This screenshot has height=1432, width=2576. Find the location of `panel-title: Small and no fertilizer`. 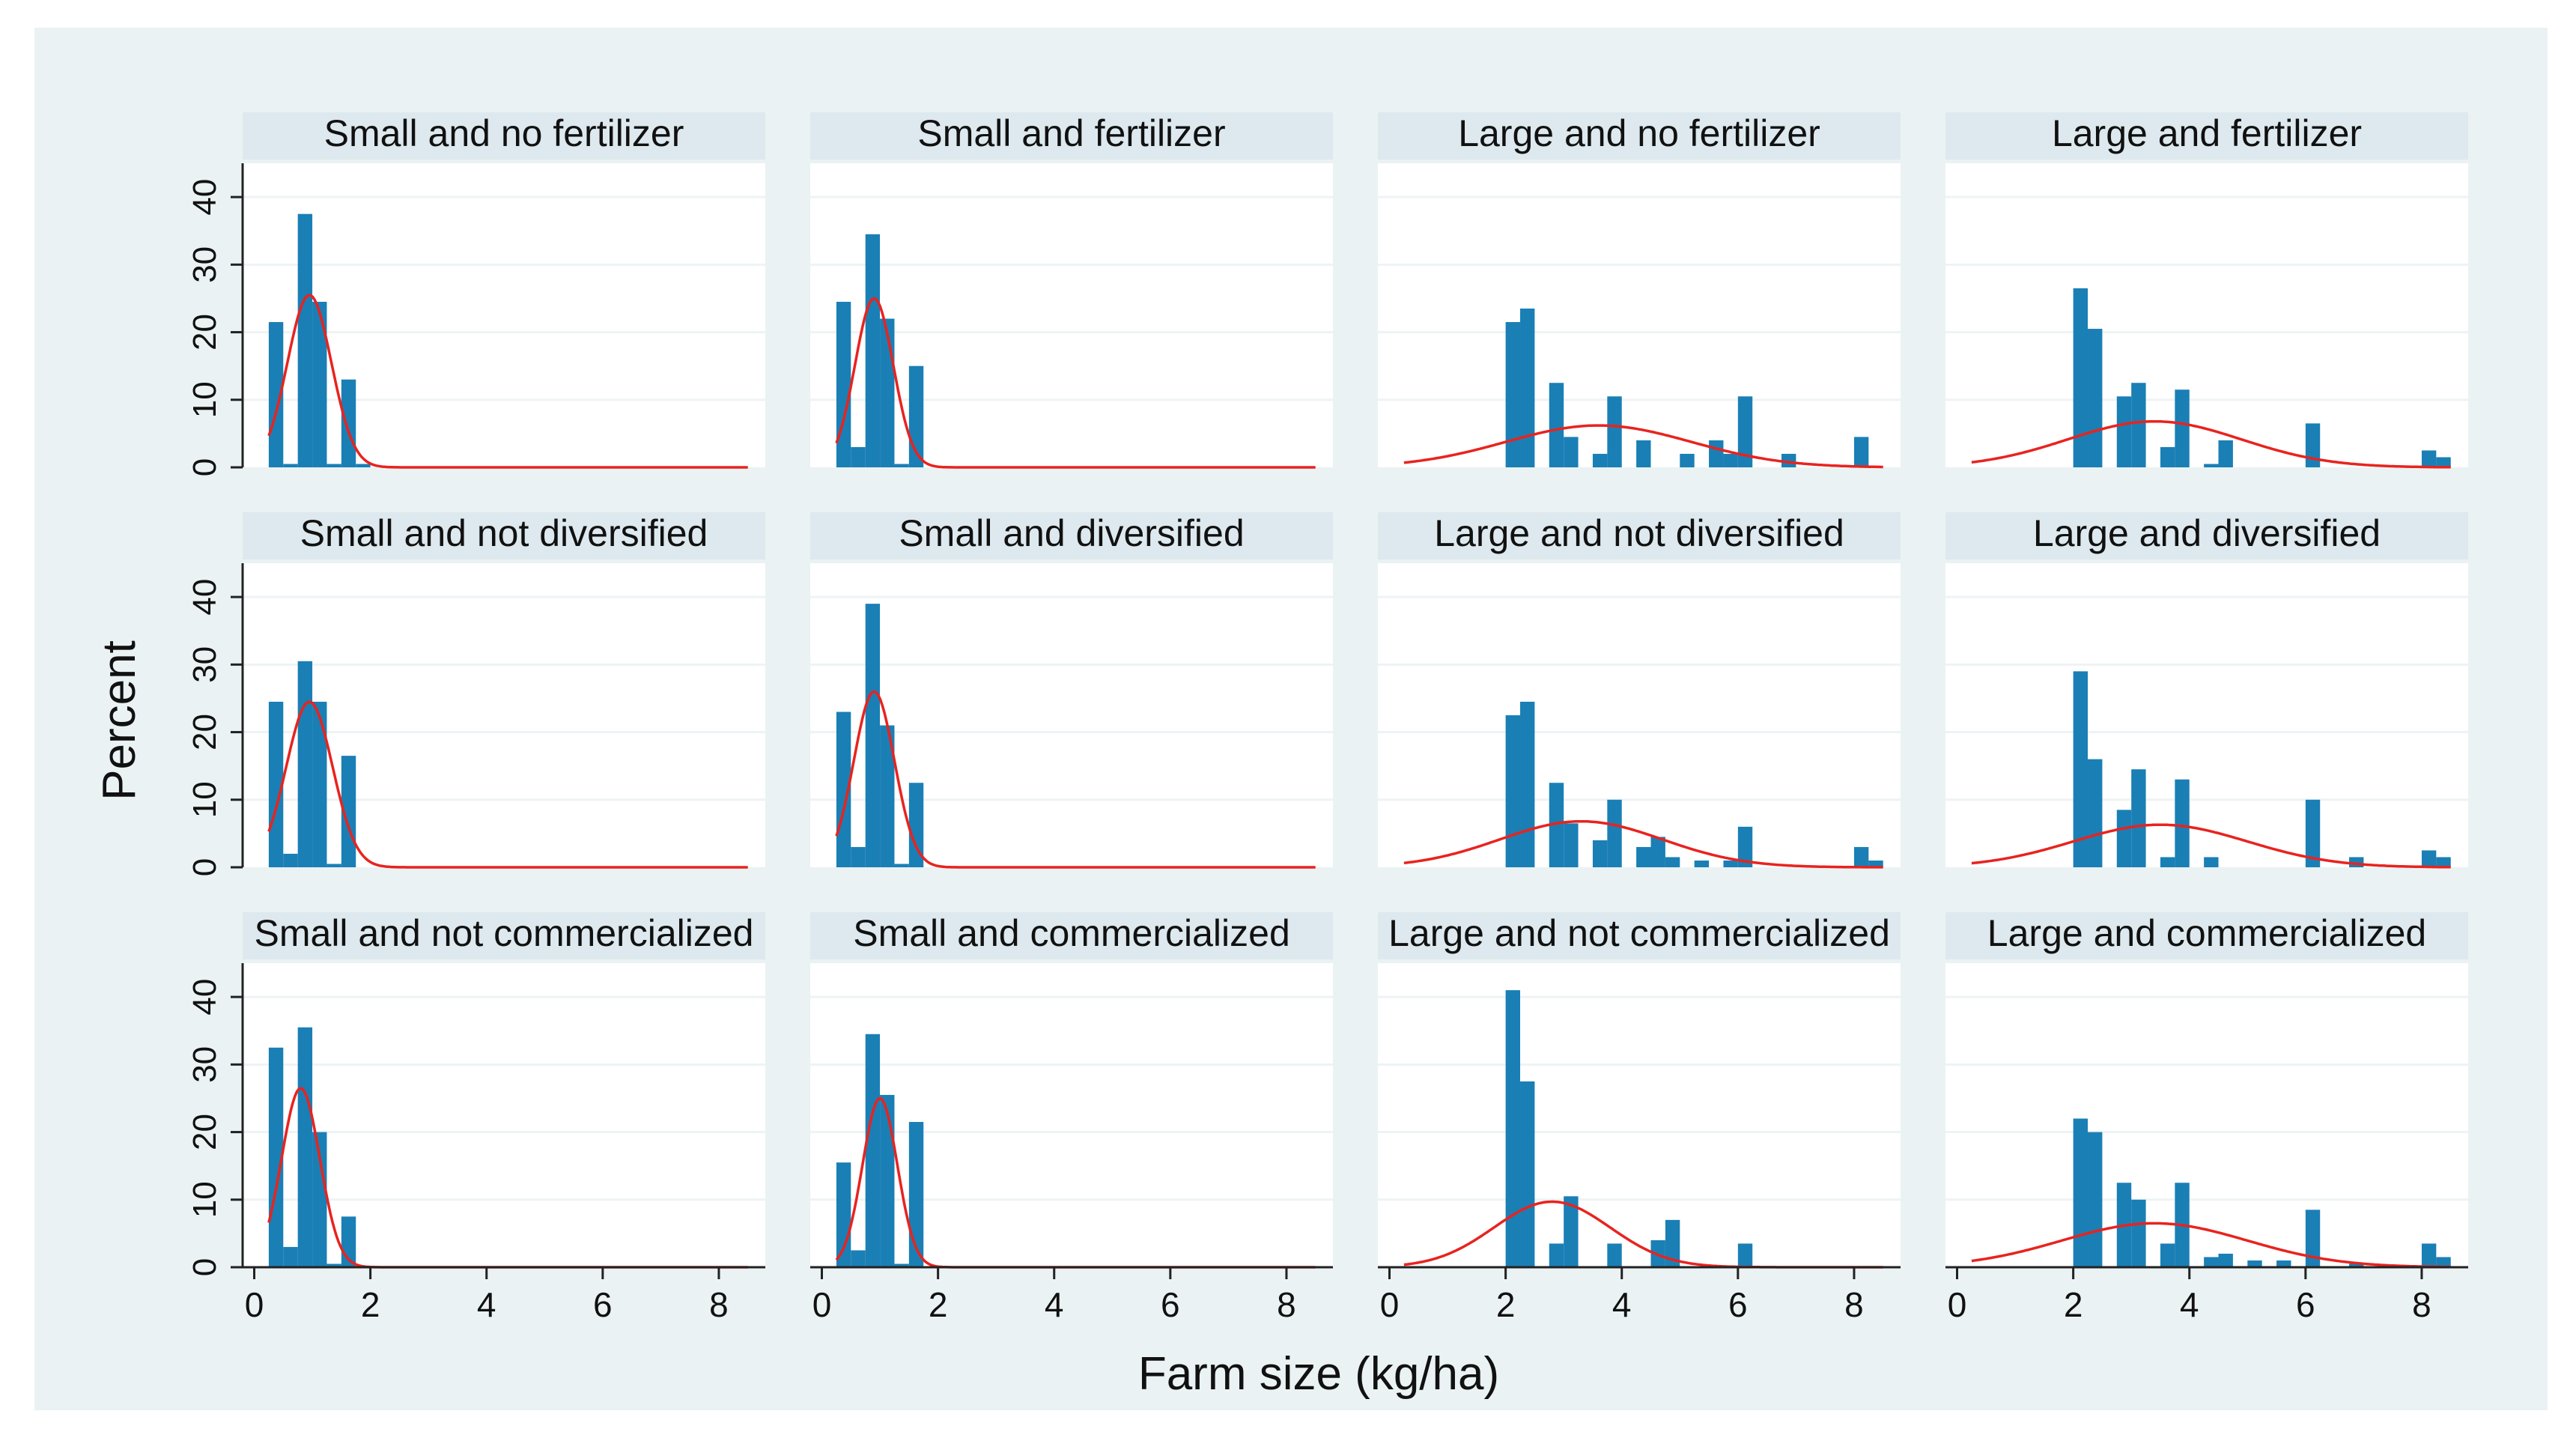

panel-title: Small and no fertilizer is located at coordinates (504, 133).